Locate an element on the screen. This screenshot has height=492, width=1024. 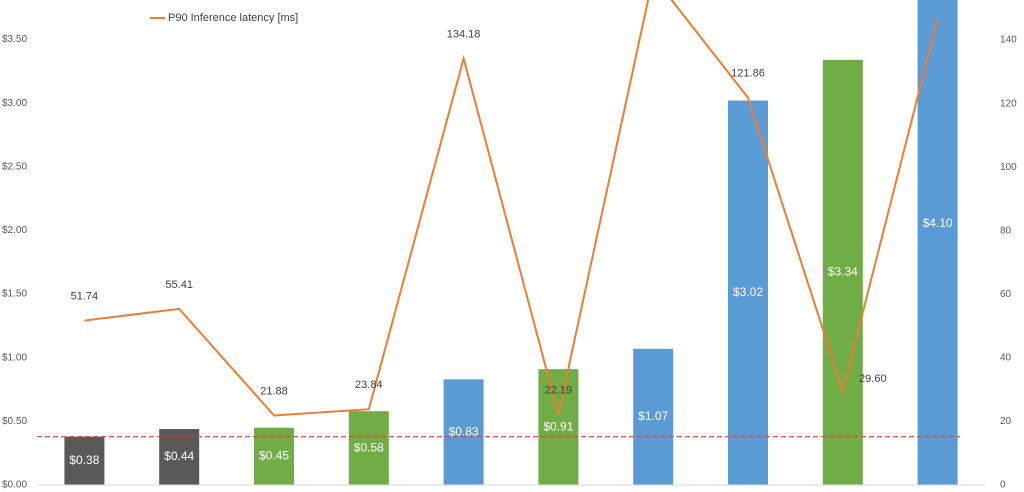
line-label: 51.74 is located at coordinates (85, 296).